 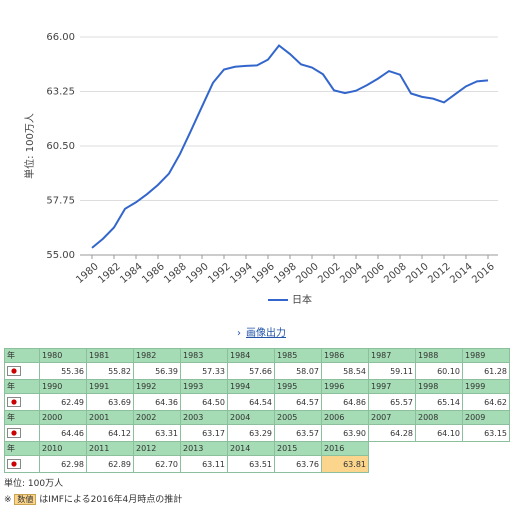 What do you see at coordinates (266, 332) in the screenshot?
I see `export-link: 画像出力` at bounding box center [266, 332].